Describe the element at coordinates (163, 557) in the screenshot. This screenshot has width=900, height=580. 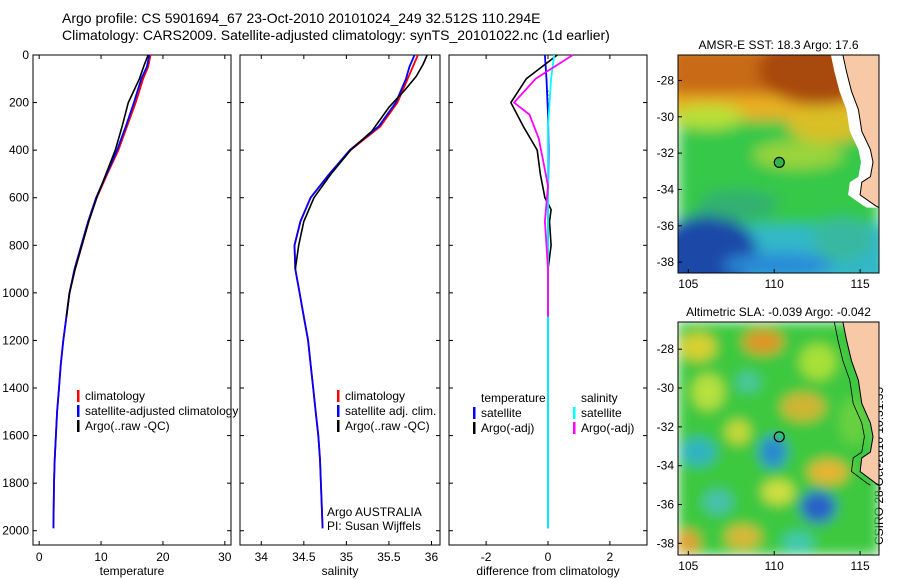
I see `x-tick-label: 20` at that location.